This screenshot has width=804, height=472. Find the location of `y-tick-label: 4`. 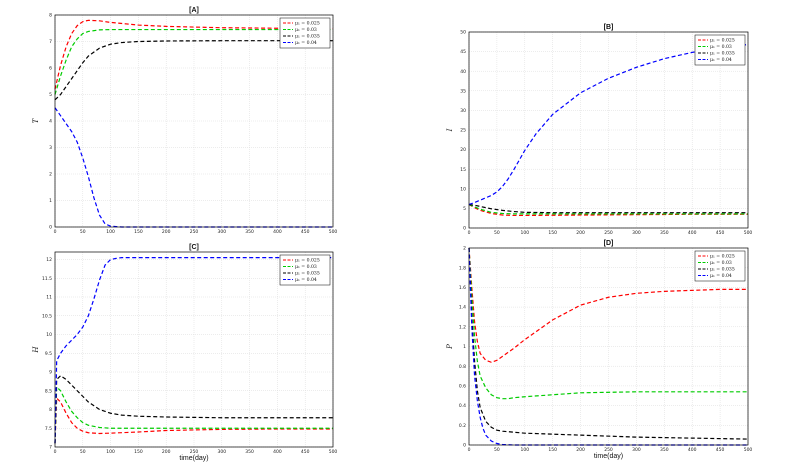

y-tick-label: 4 is located at coordinates (50, 122).